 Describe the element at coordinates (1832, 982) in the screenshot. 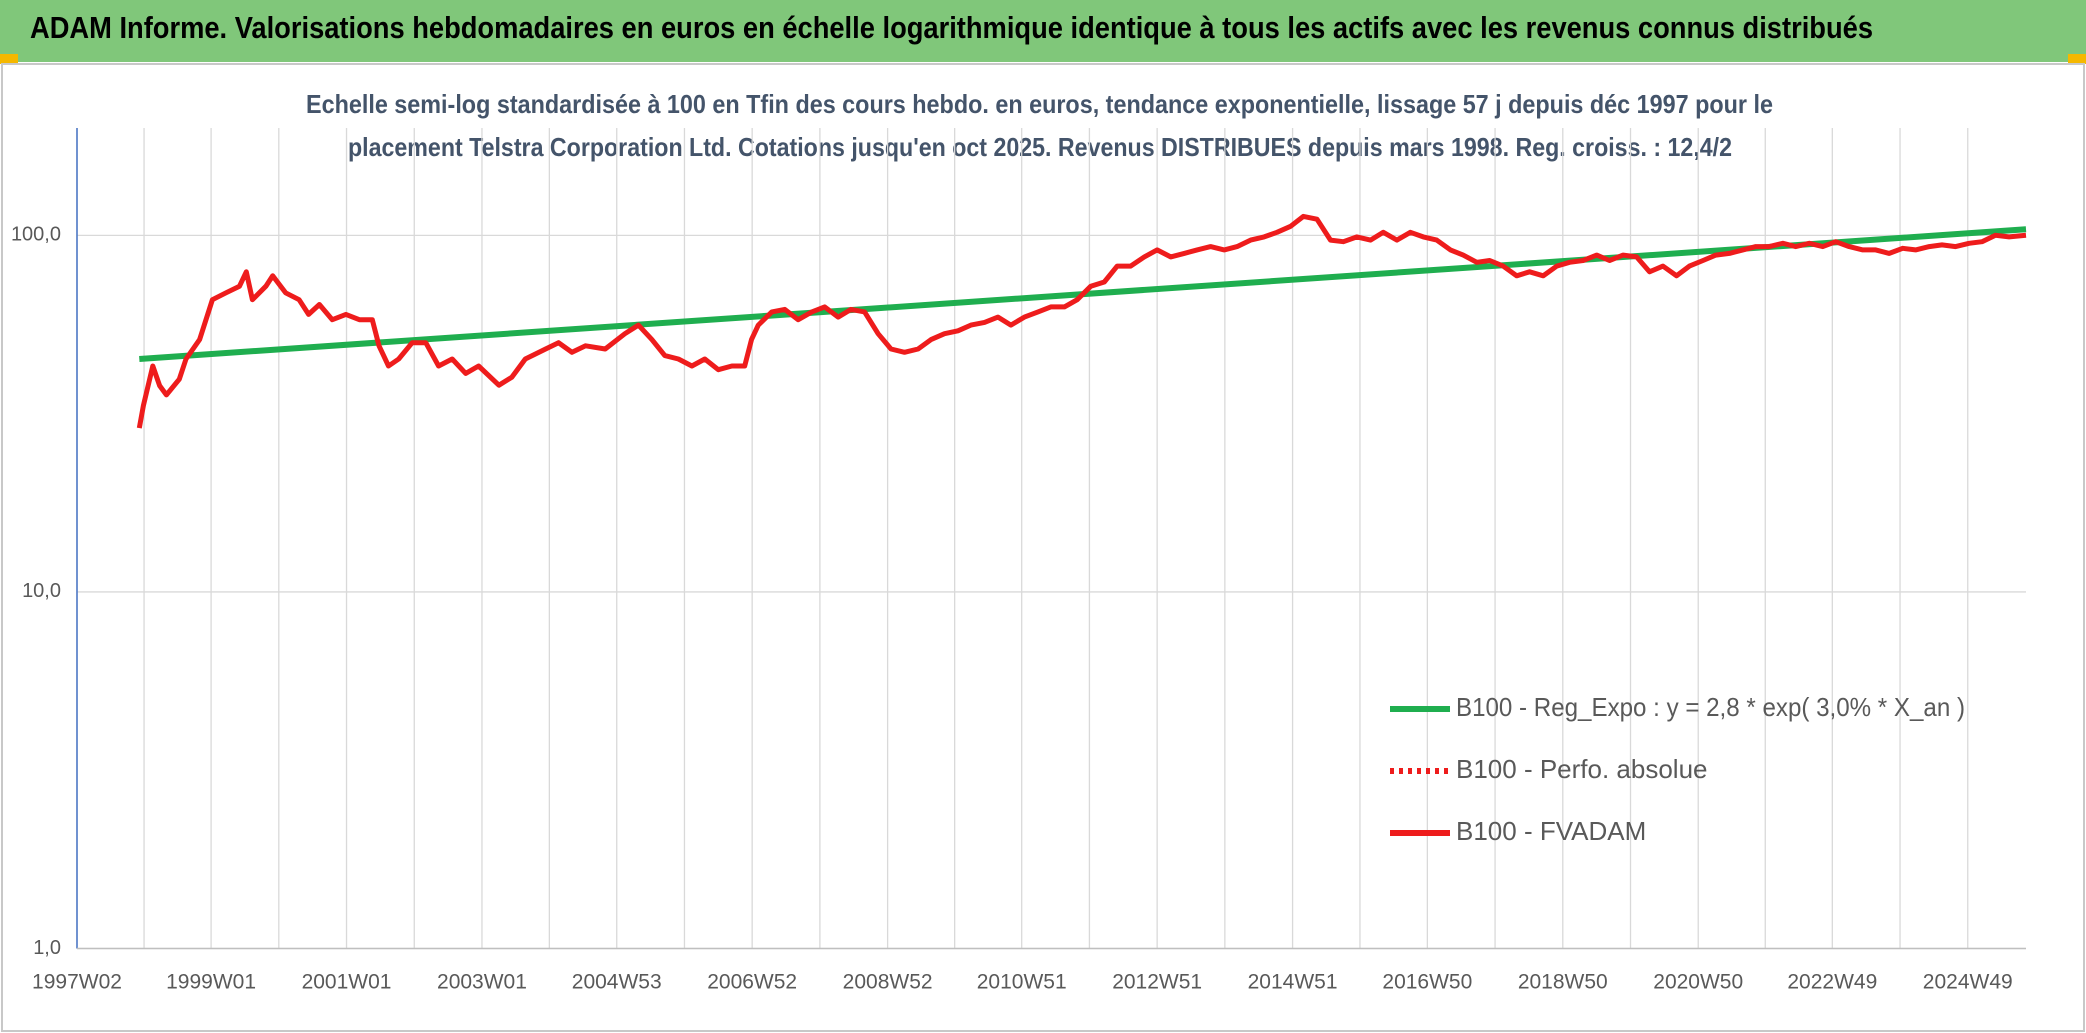

I see `x-tick-label: 2022W49` at that location.